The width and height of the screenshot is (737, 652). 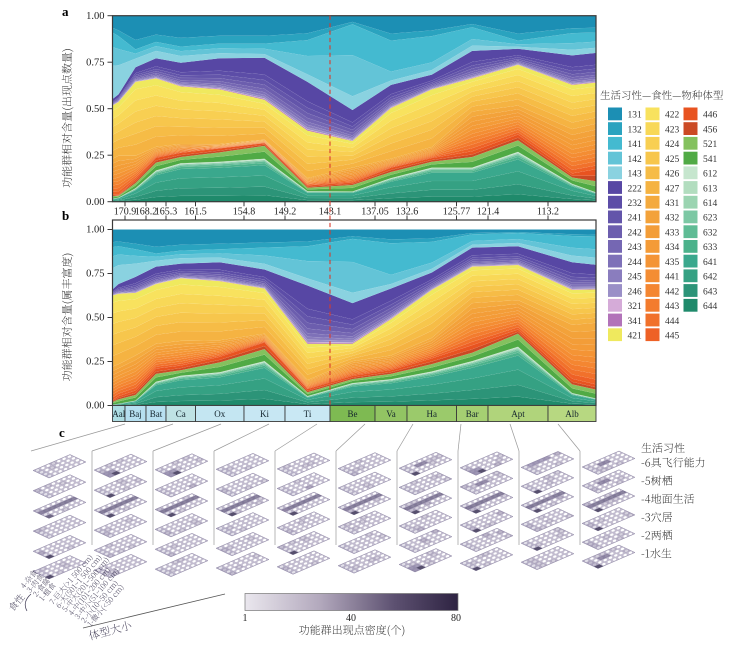 I want to click on svg-text: 424, so click(x=672, y=145).